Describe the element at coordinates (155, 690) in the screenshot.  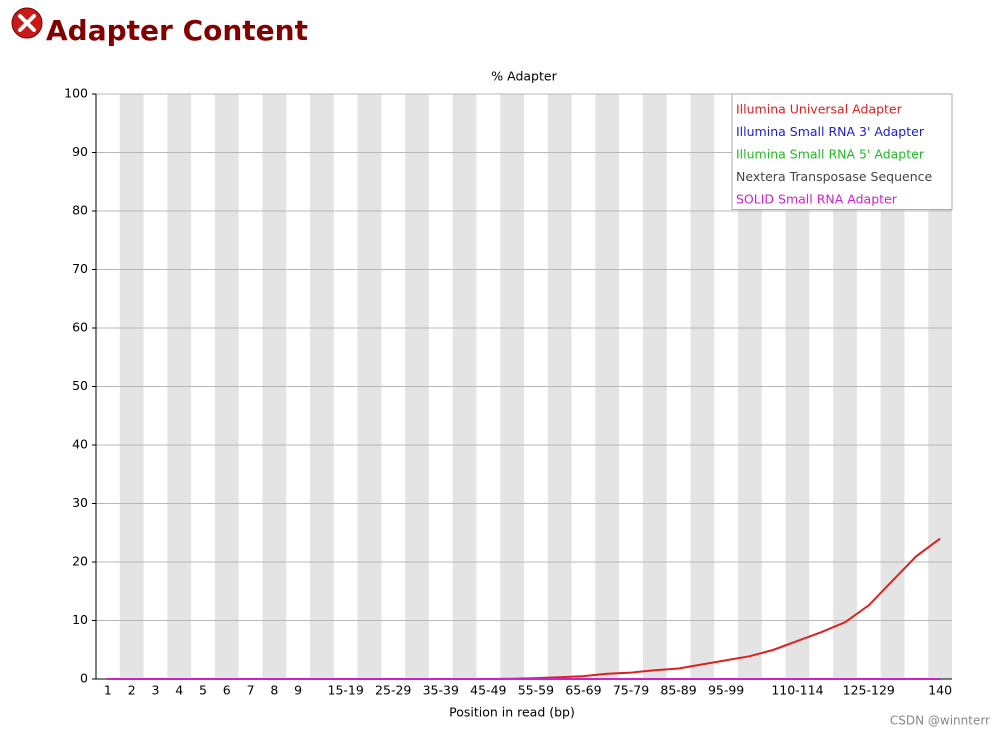
I see `x-tick-label: 3` at that location.